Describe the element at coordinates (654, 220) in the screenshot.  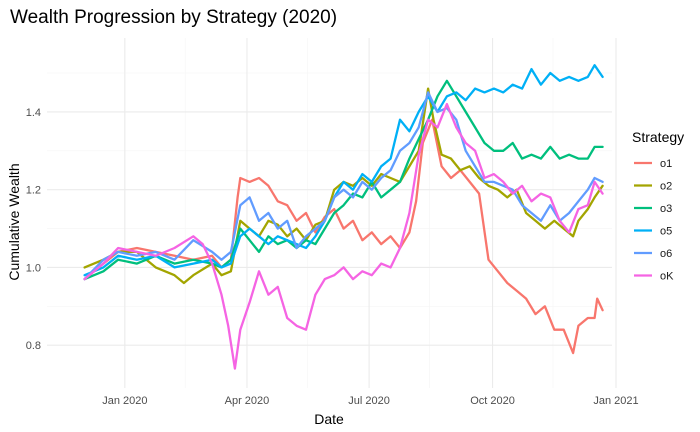
I see `legend-items: o1 o2 o3 o5 o6 oK` at that location.